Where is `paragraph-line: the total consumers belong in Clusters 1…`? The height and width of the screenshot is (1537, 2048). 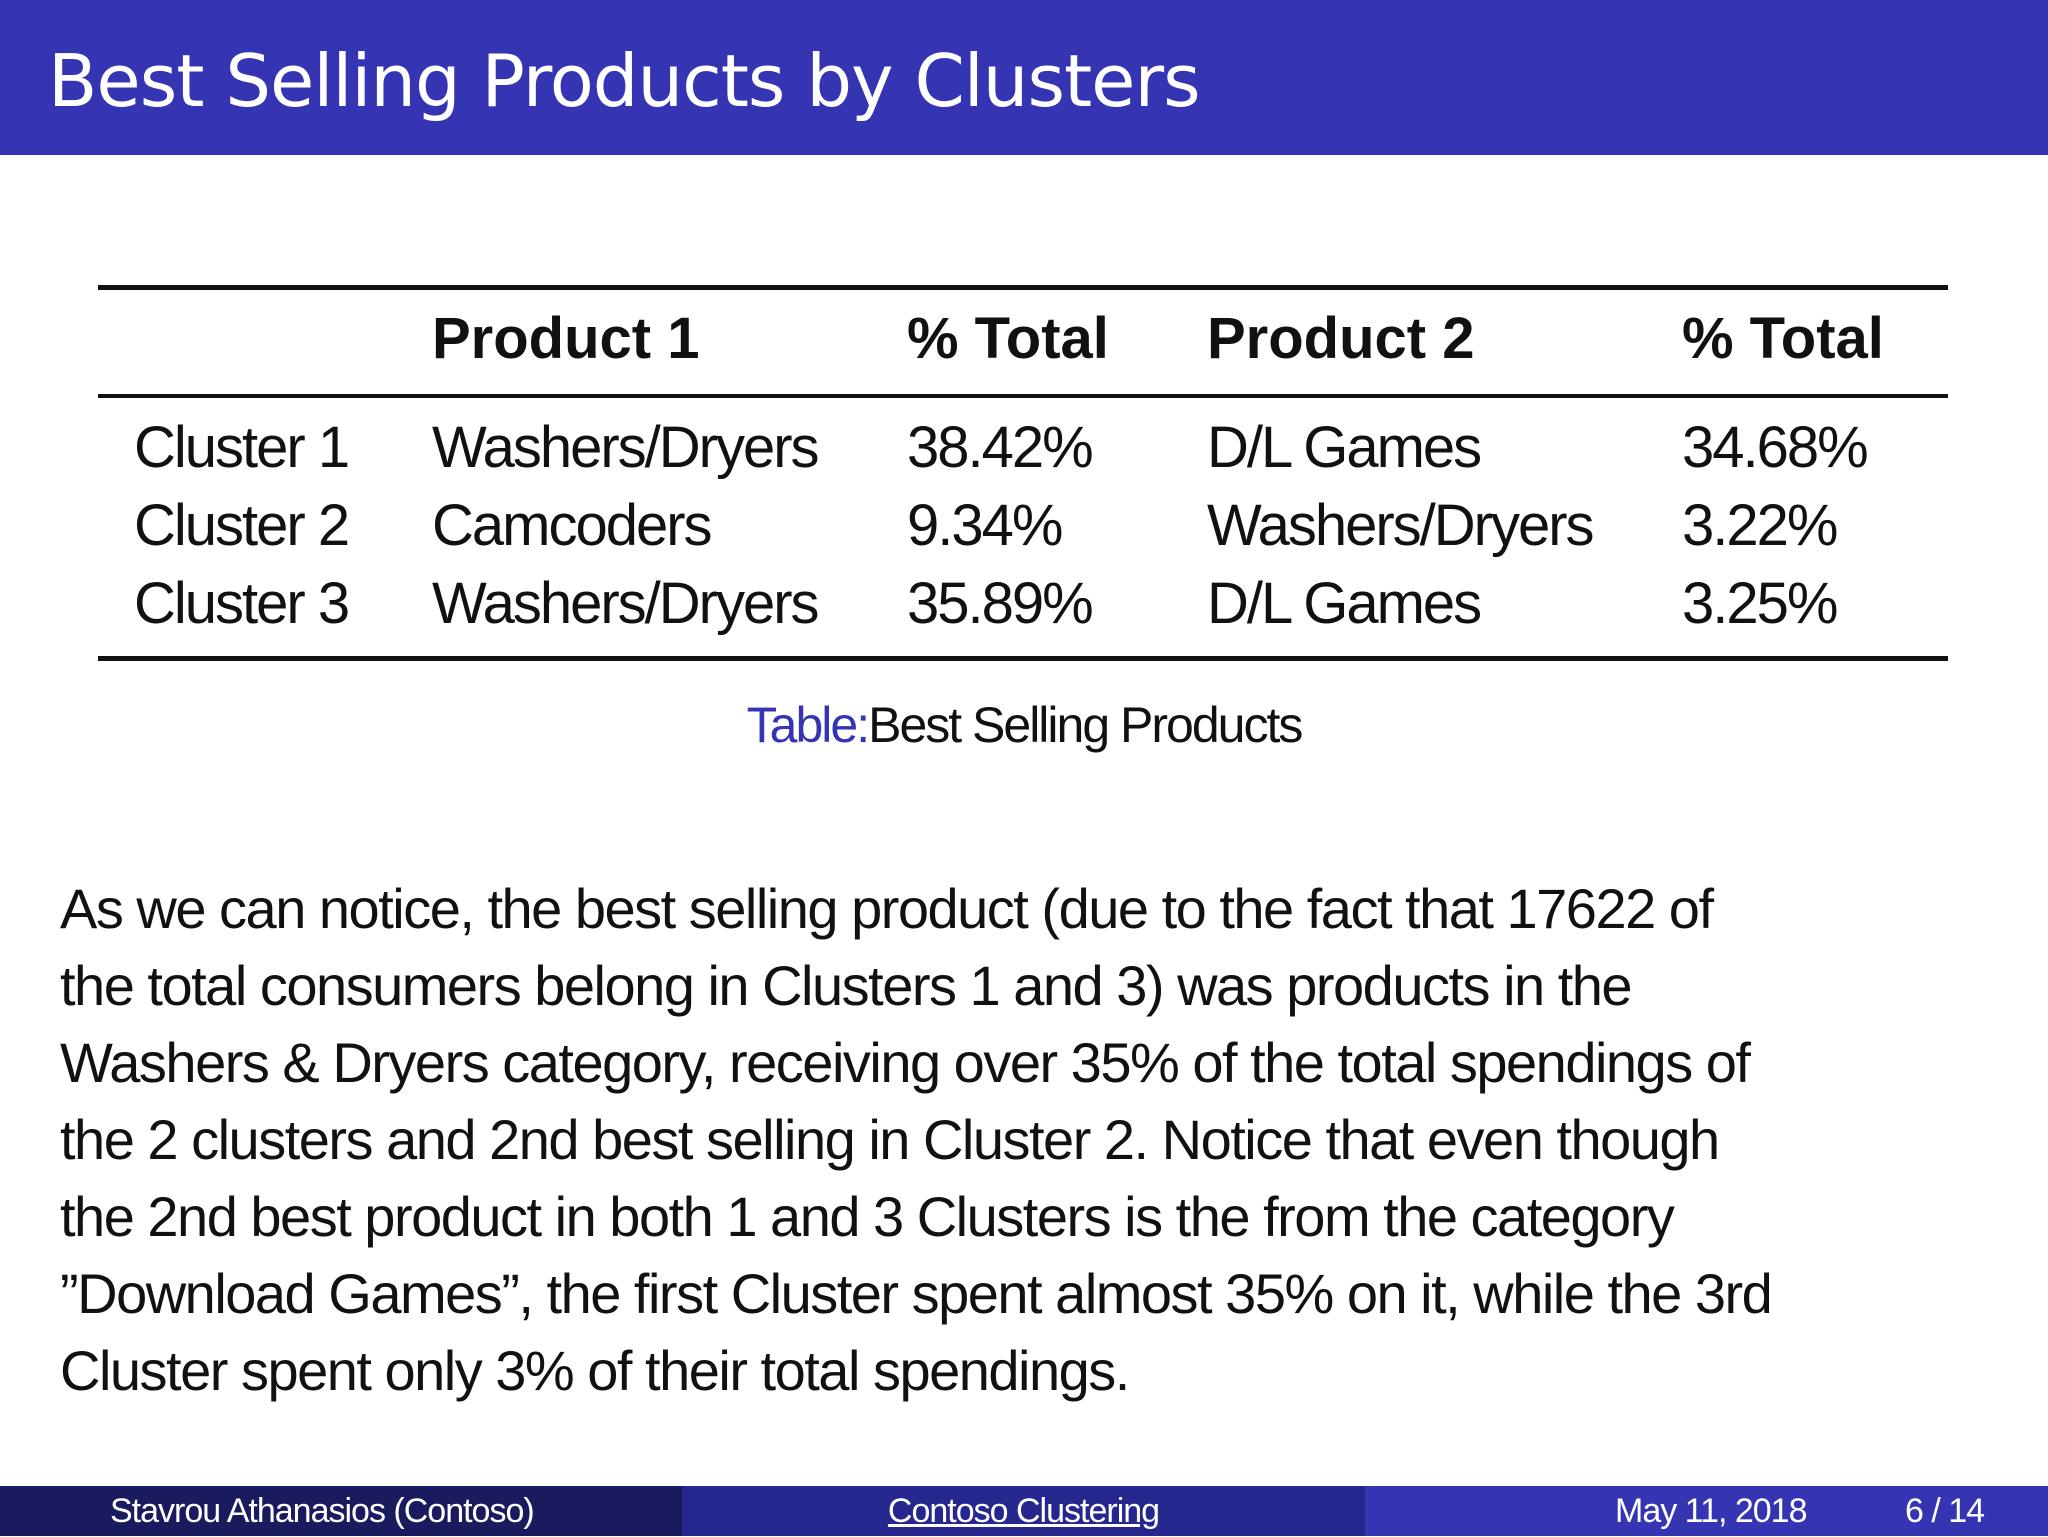 paragraph-line: the total consumers belong in Clusters 1… is located at coordinates (846, 985).